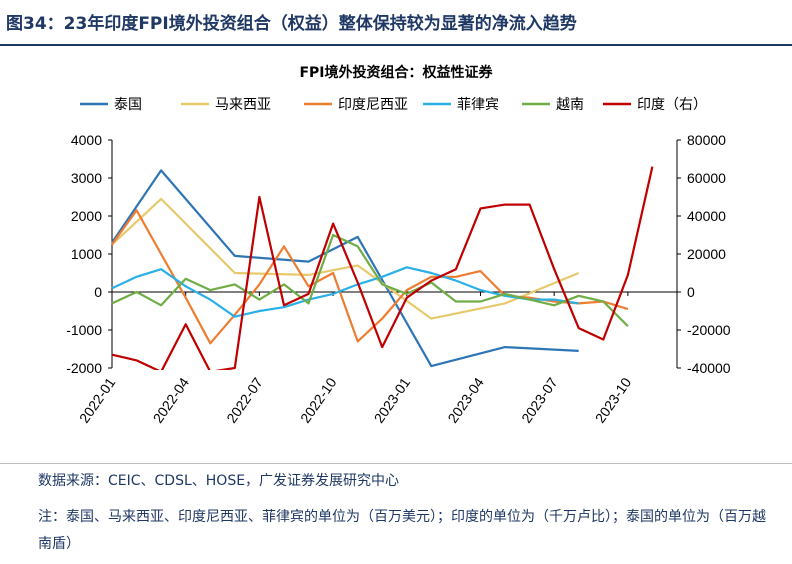 This screenshot has width=792, height=564. I want to click on right-axis-tick-label: -40000, so click(709, 368).